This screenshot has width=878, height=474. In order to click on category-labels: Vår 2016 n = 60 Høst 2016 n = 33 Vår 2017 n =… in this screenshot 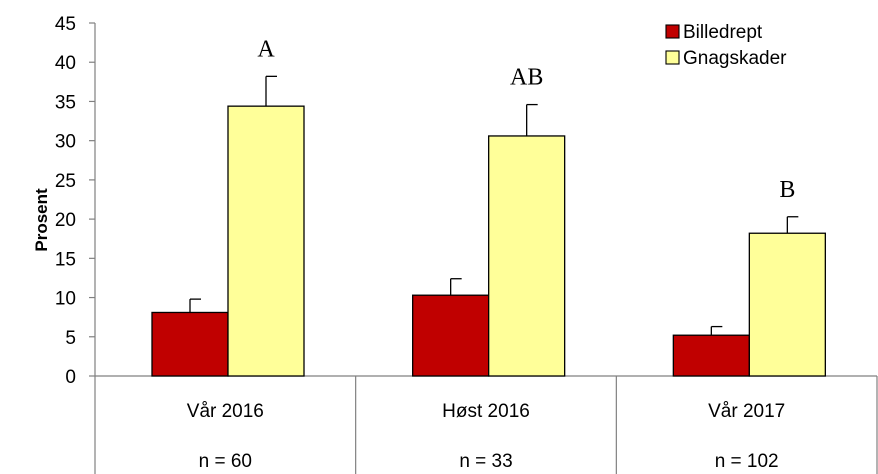, I will do `click(486, 436)`.